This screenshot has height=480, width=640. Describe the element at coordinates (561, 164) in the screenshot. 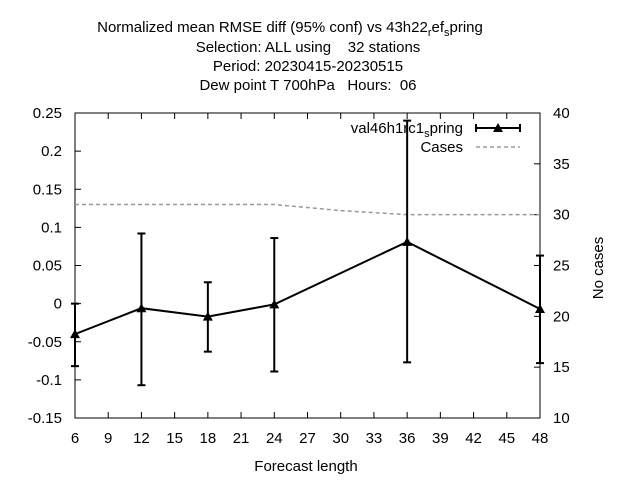

I see `y2-tick-label: 35` at that location.